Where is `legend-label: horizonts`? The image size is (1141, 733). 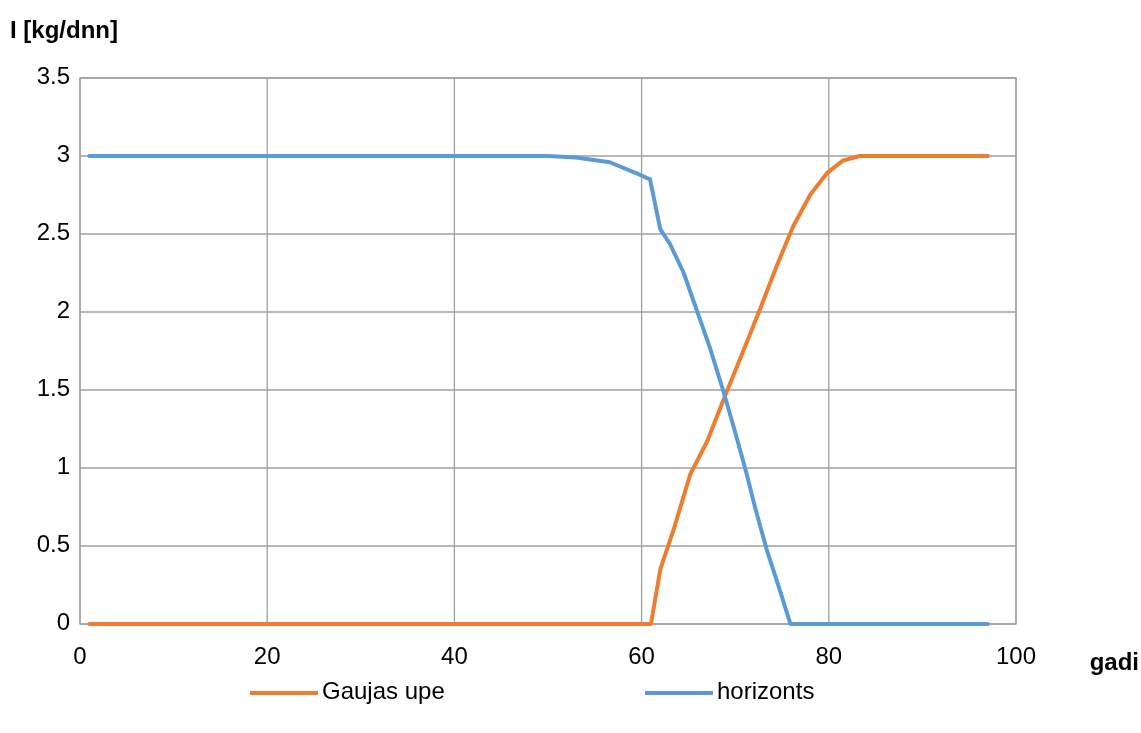
legend-label: horizonts is located at coordinates (766, 691).